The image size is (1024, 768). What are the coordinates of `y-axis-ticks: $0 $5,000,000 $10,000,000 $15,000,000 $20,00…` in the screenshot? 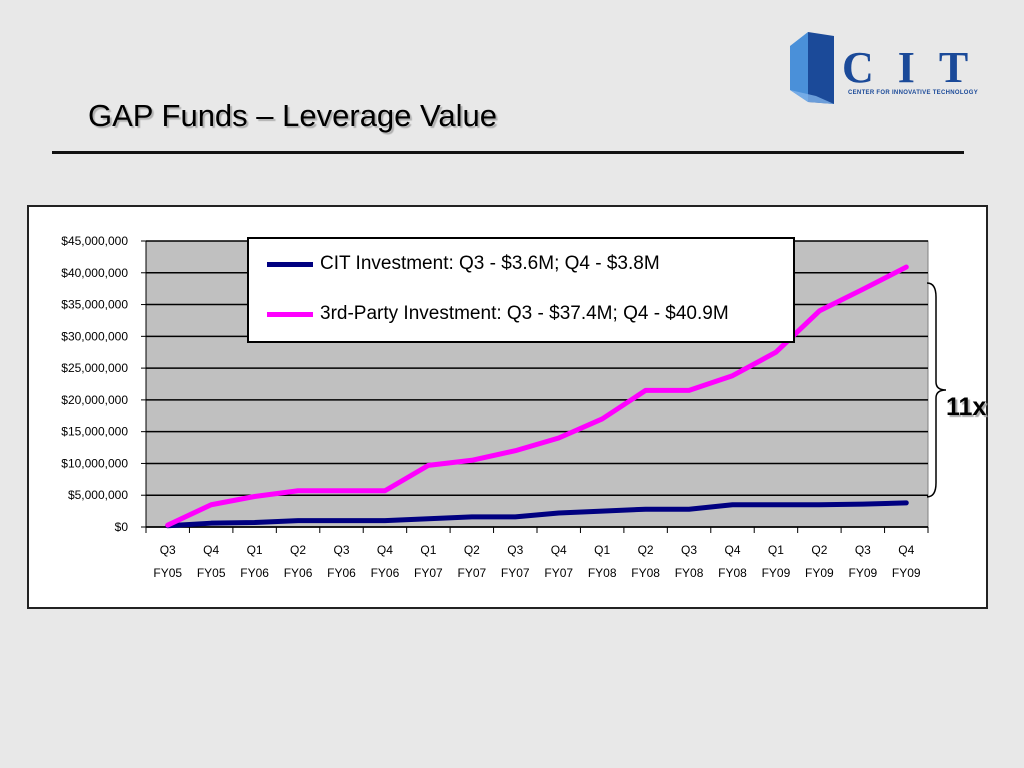 It's located at (104, 384).